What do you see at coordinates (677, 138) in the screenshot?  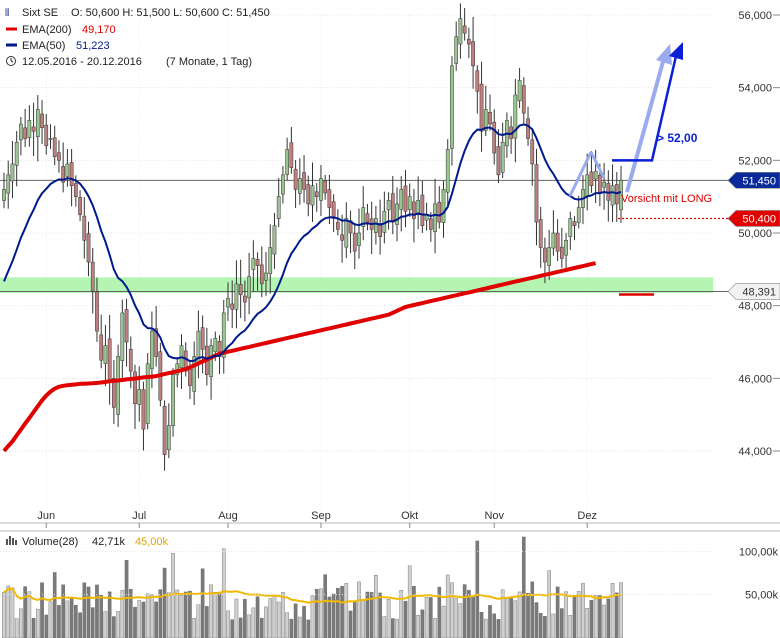 I see `target-label: > 52,00` at bounding box center [677, 138].